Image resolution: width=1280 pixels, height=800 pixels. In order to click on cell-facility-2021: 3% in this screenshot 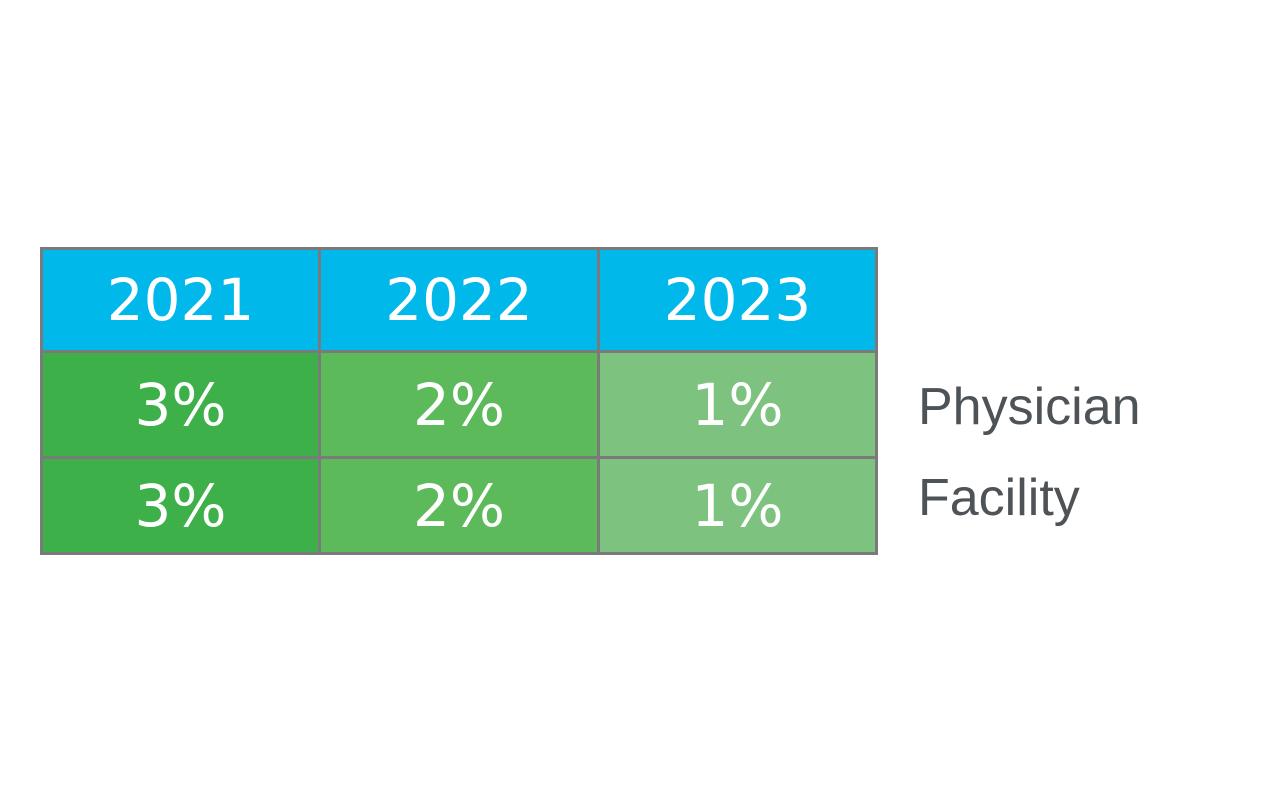, I will do `click(180, 505)`.